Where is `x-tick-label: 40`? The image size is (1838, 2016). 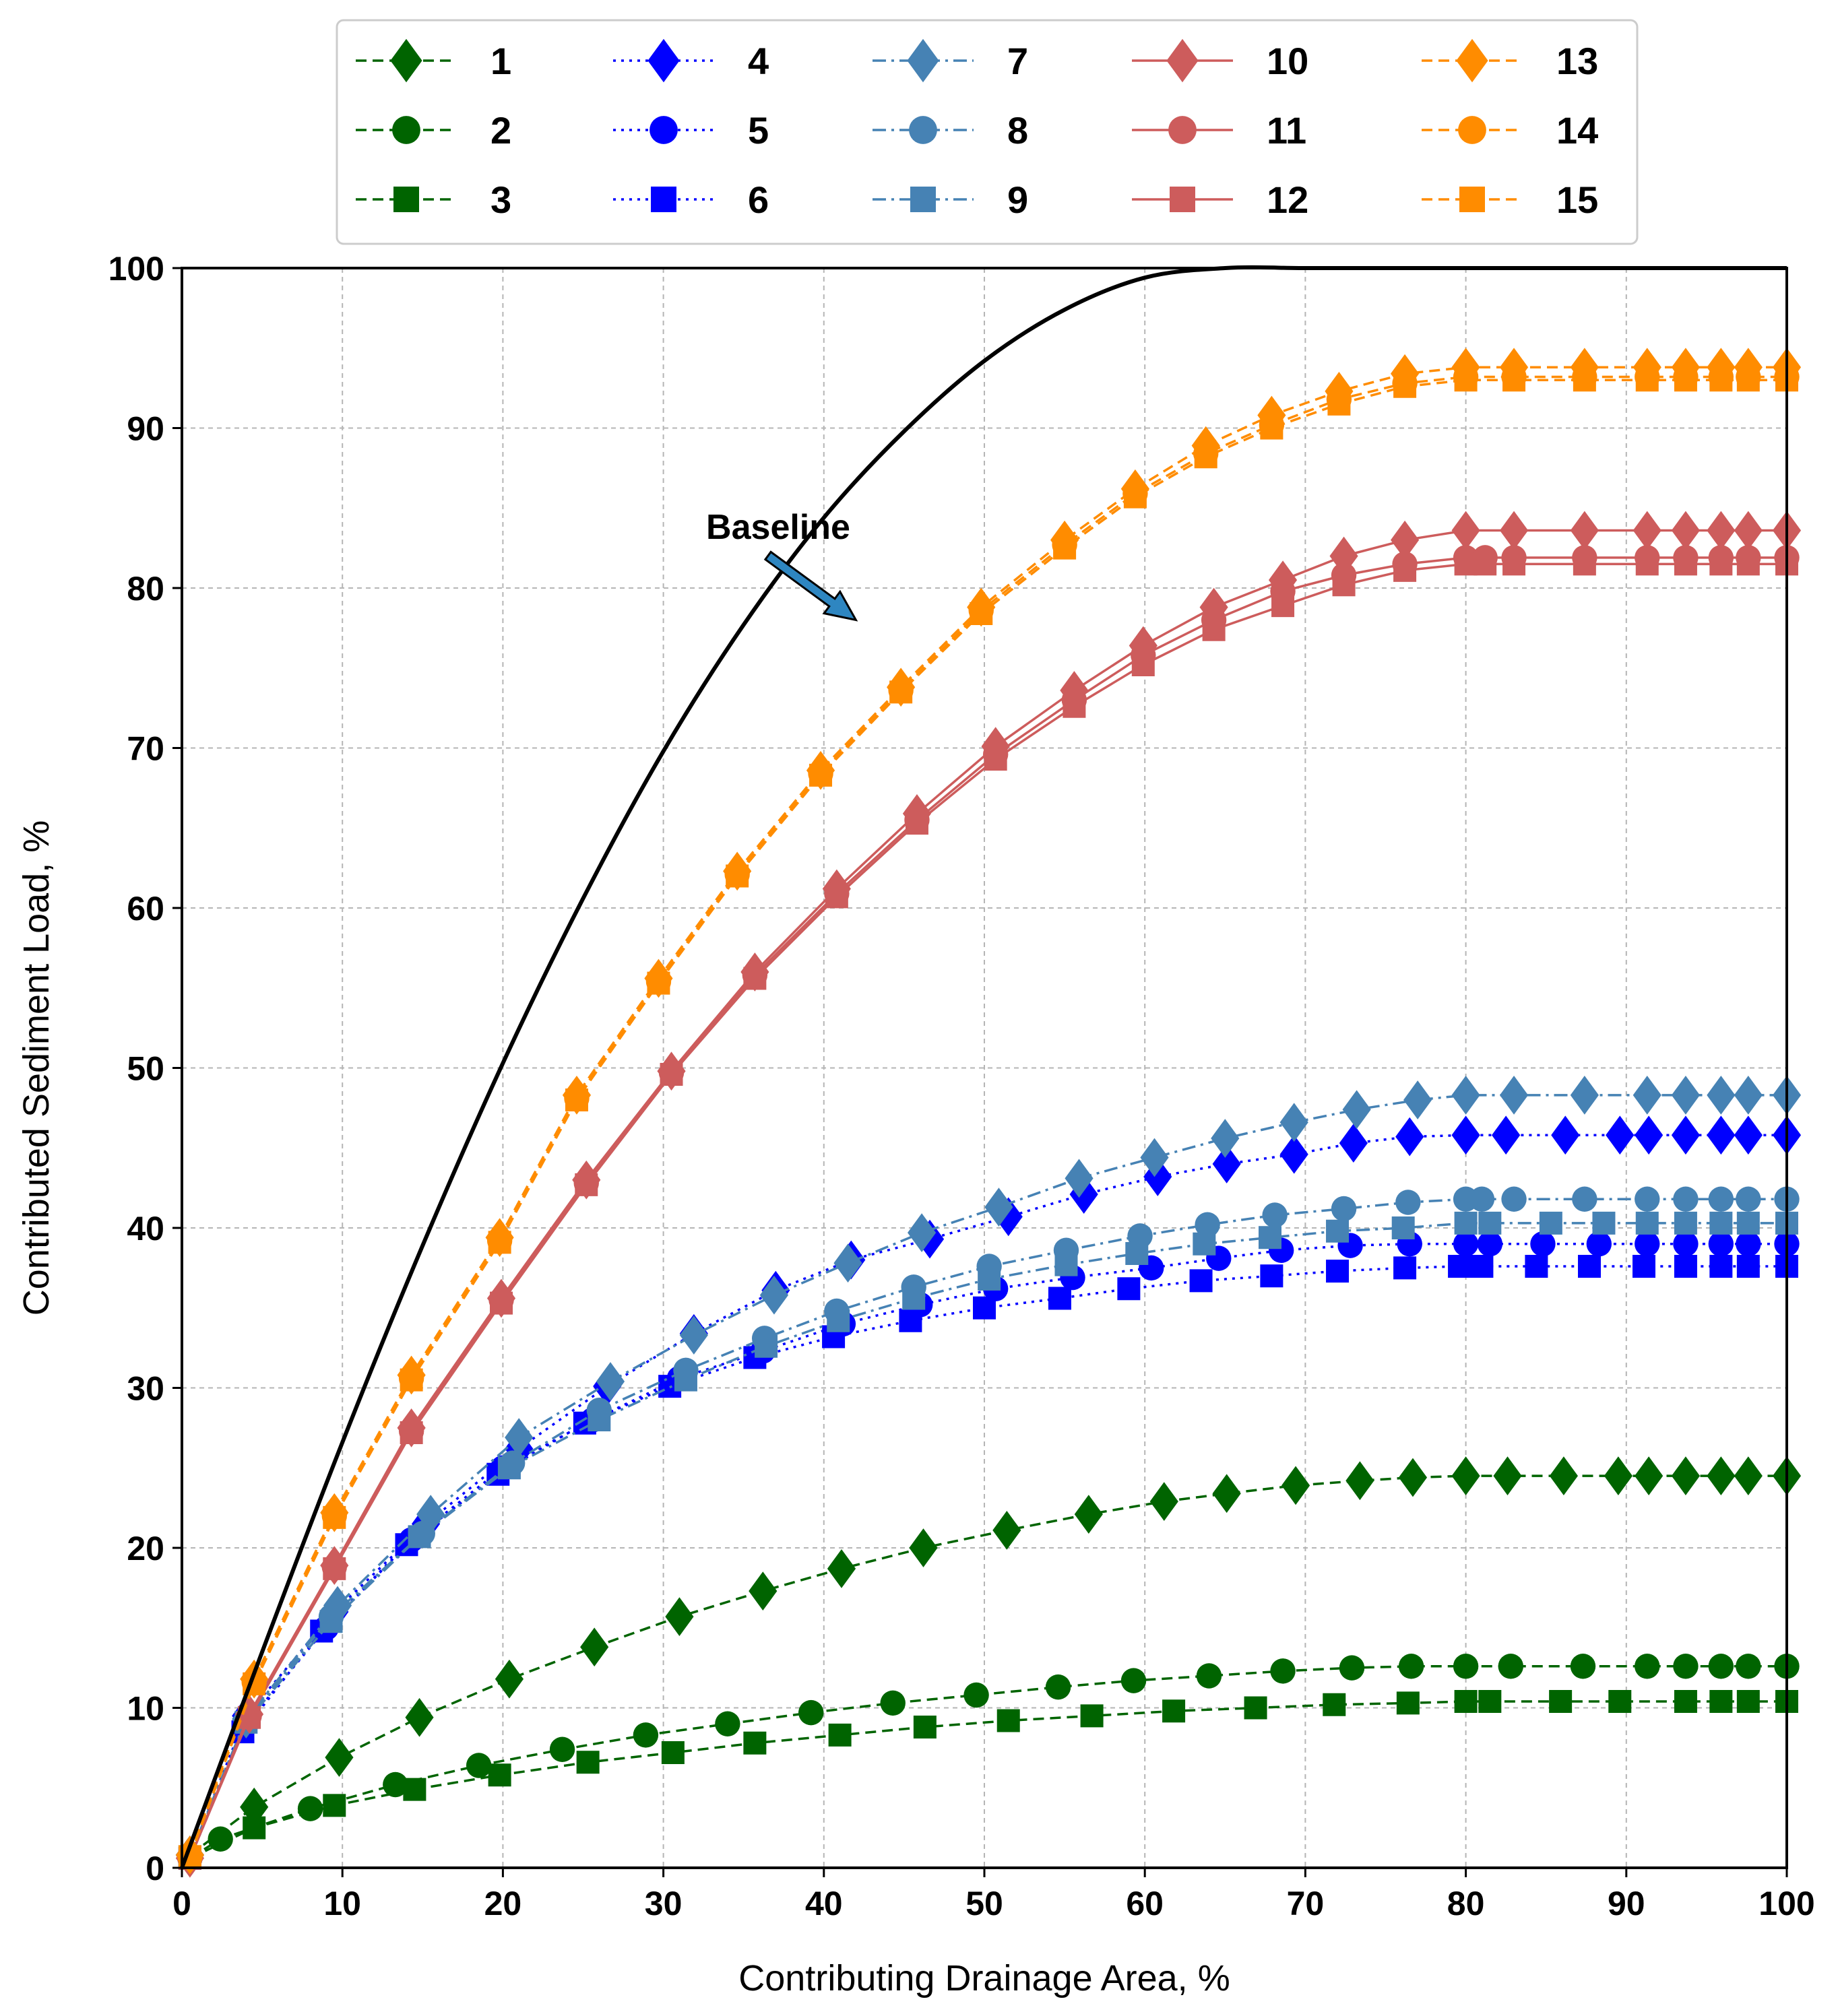 x-tick-label: 40 is located at coordinates (824, 1904).